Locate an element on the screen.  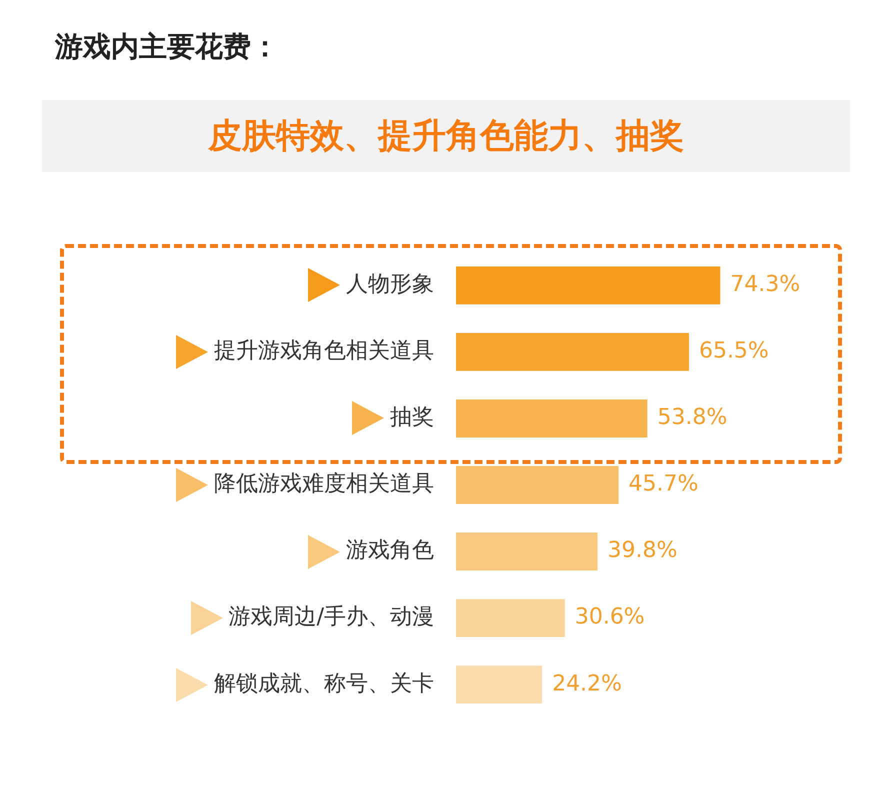
data-label: 53.8% is located at coordinates (692, 417).